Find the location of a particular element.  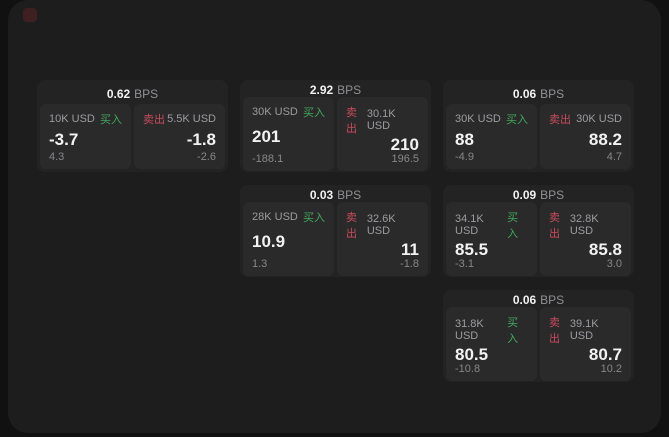

buy-sub-value: -4.9 is located at coordinates (464, 157).